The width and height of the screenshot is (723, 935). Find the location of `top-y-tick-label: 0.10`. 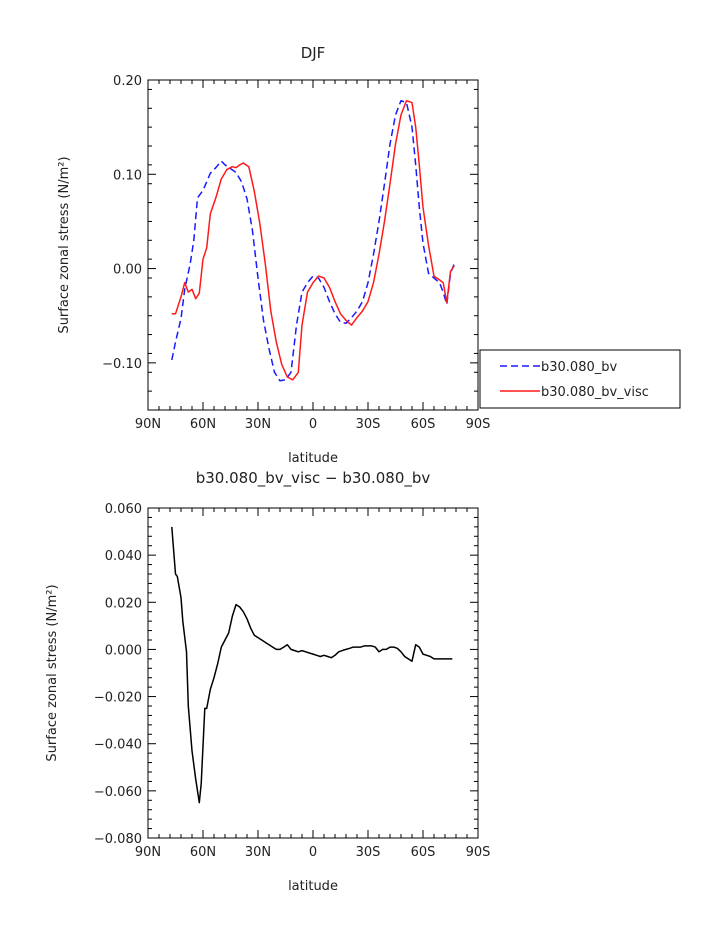

top-y-tick-label: 0.10 is located at coordinates (127, 175).